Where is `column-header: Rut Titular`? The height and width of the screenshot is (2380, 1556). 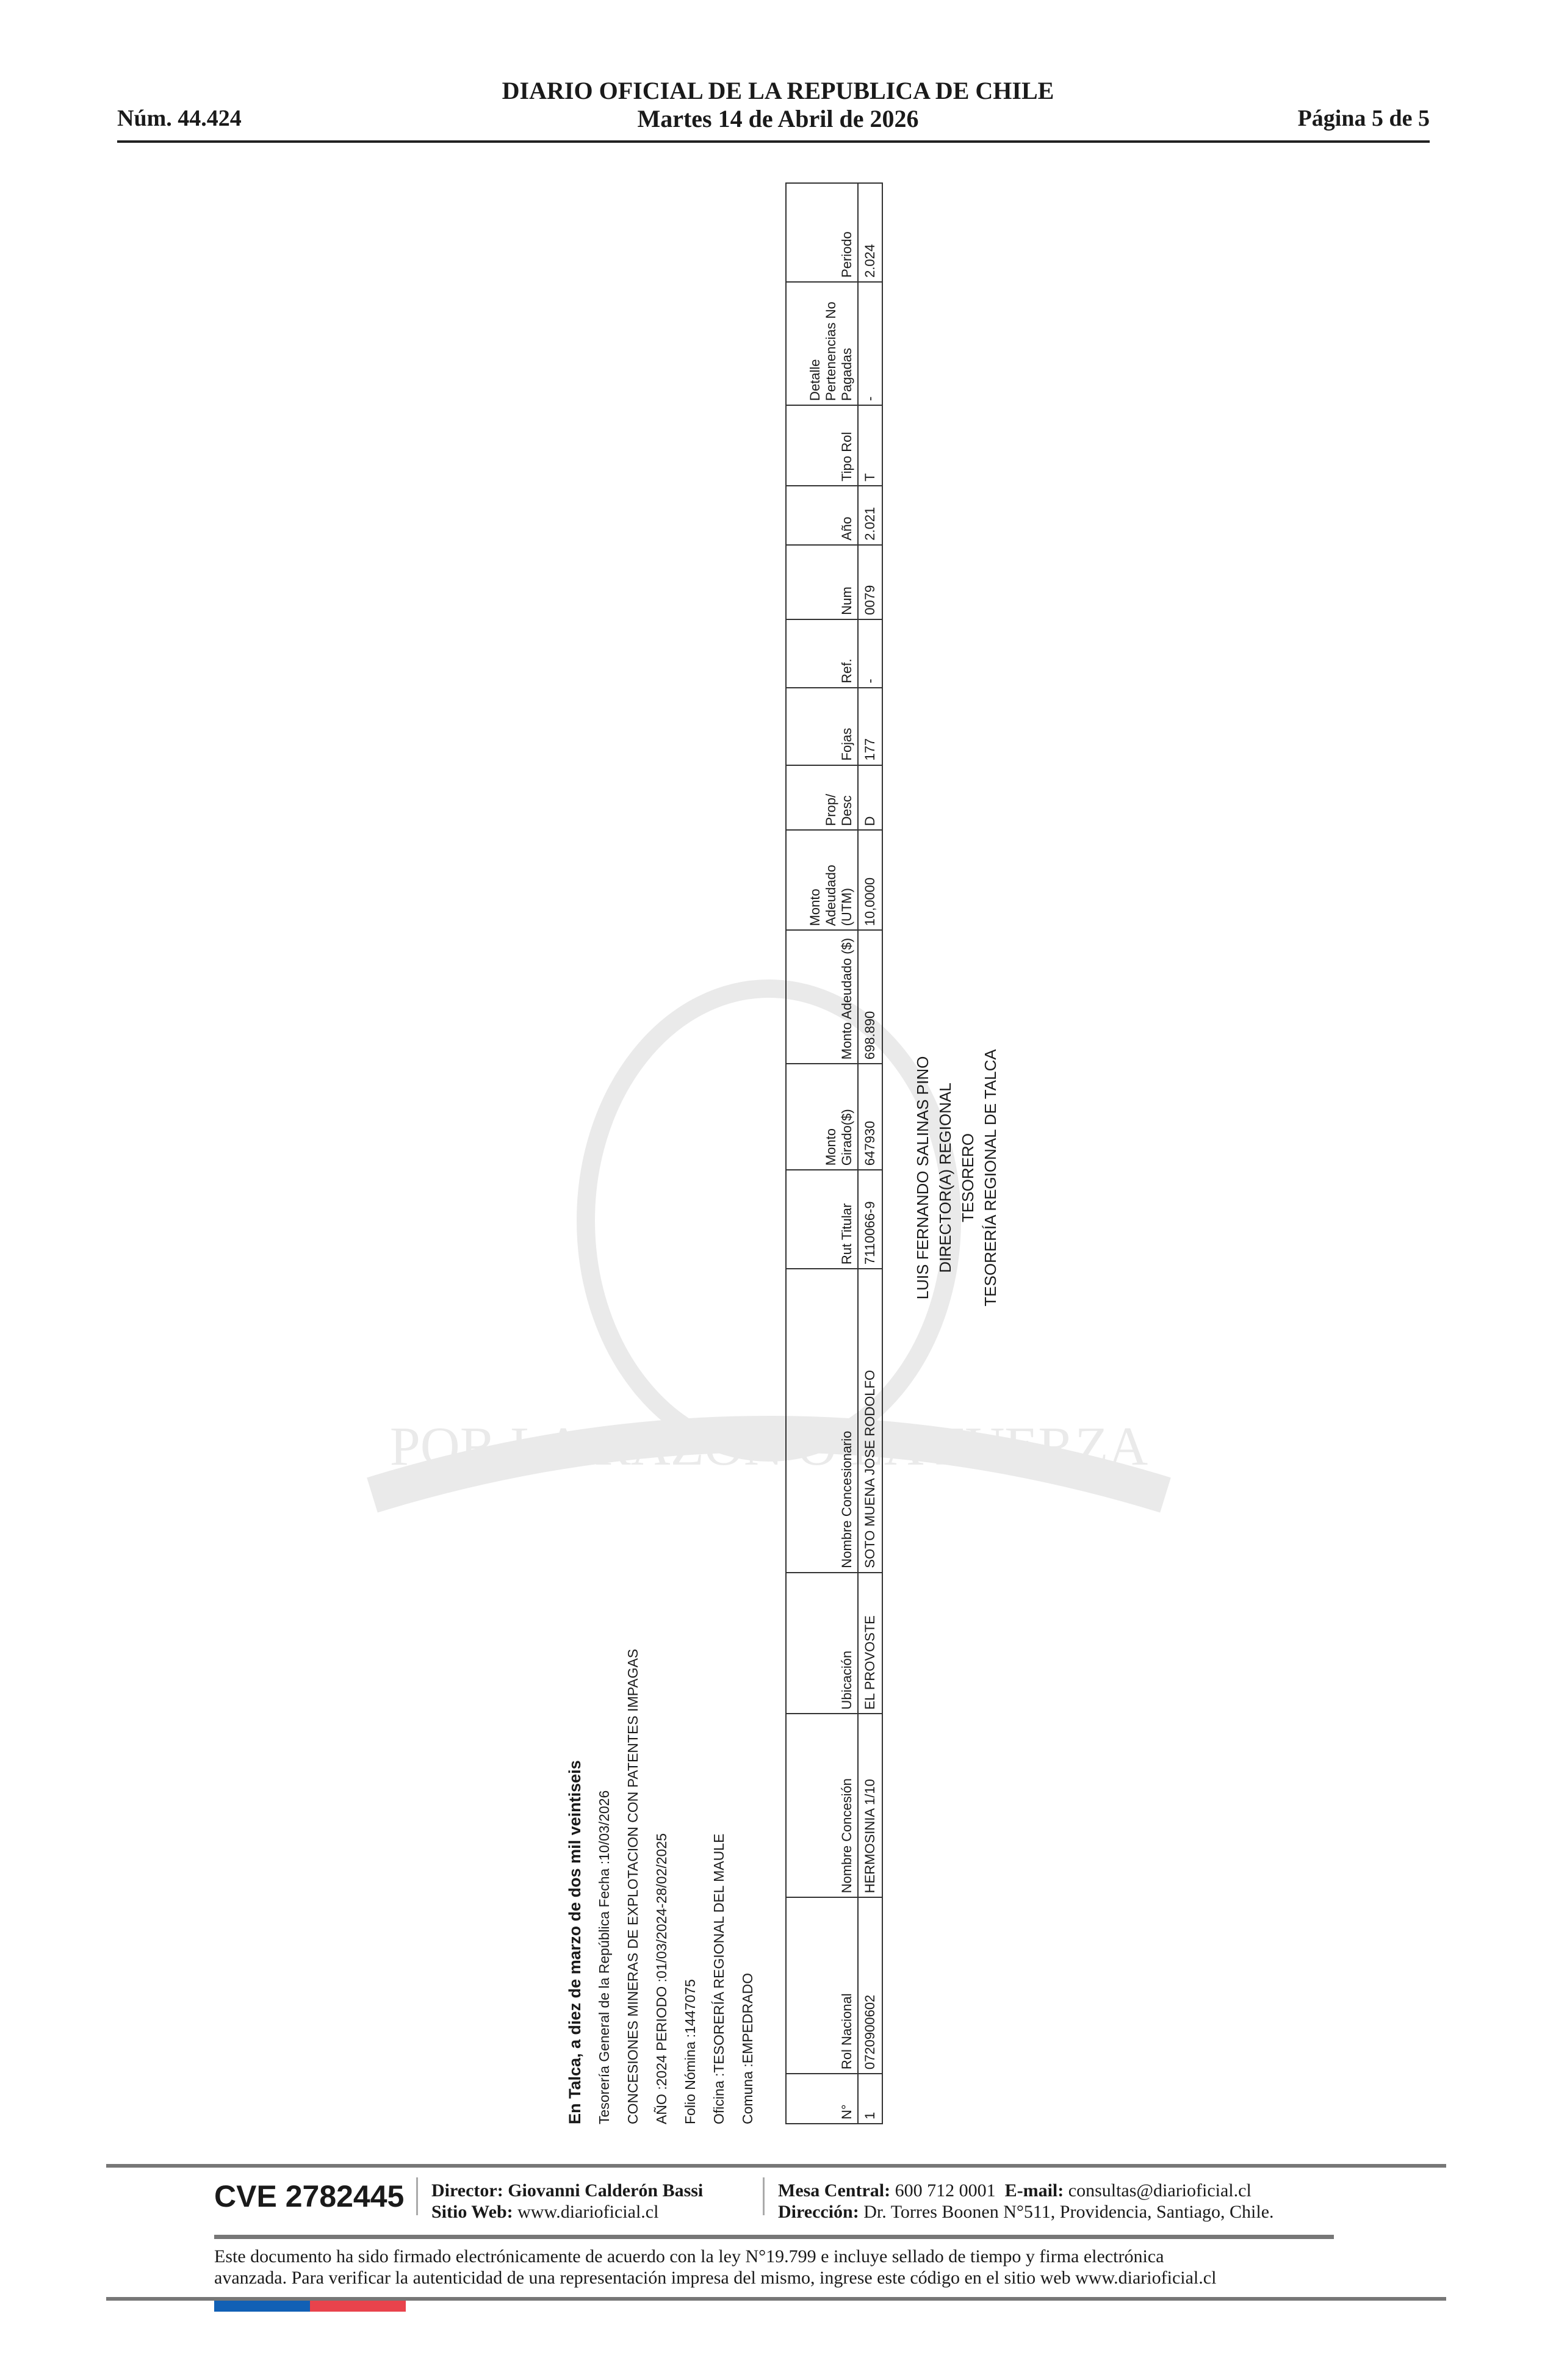
column-header: Rut Titular is located at coordinates (822, 1219).